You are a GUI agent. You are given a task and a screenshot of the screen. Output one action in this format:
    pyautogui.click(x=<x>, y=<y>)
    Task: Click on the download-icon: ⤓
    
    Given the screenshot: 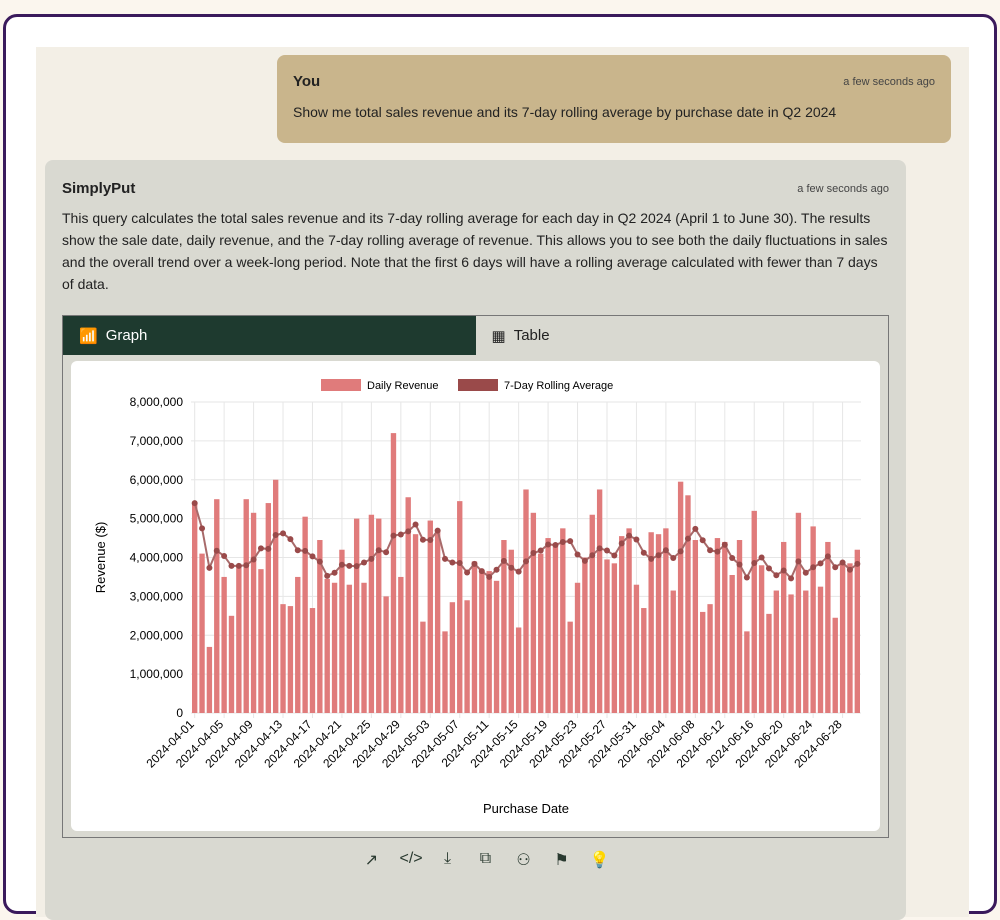 What is the action you would take?
    pyautogui.click(x=447, y=858)
    